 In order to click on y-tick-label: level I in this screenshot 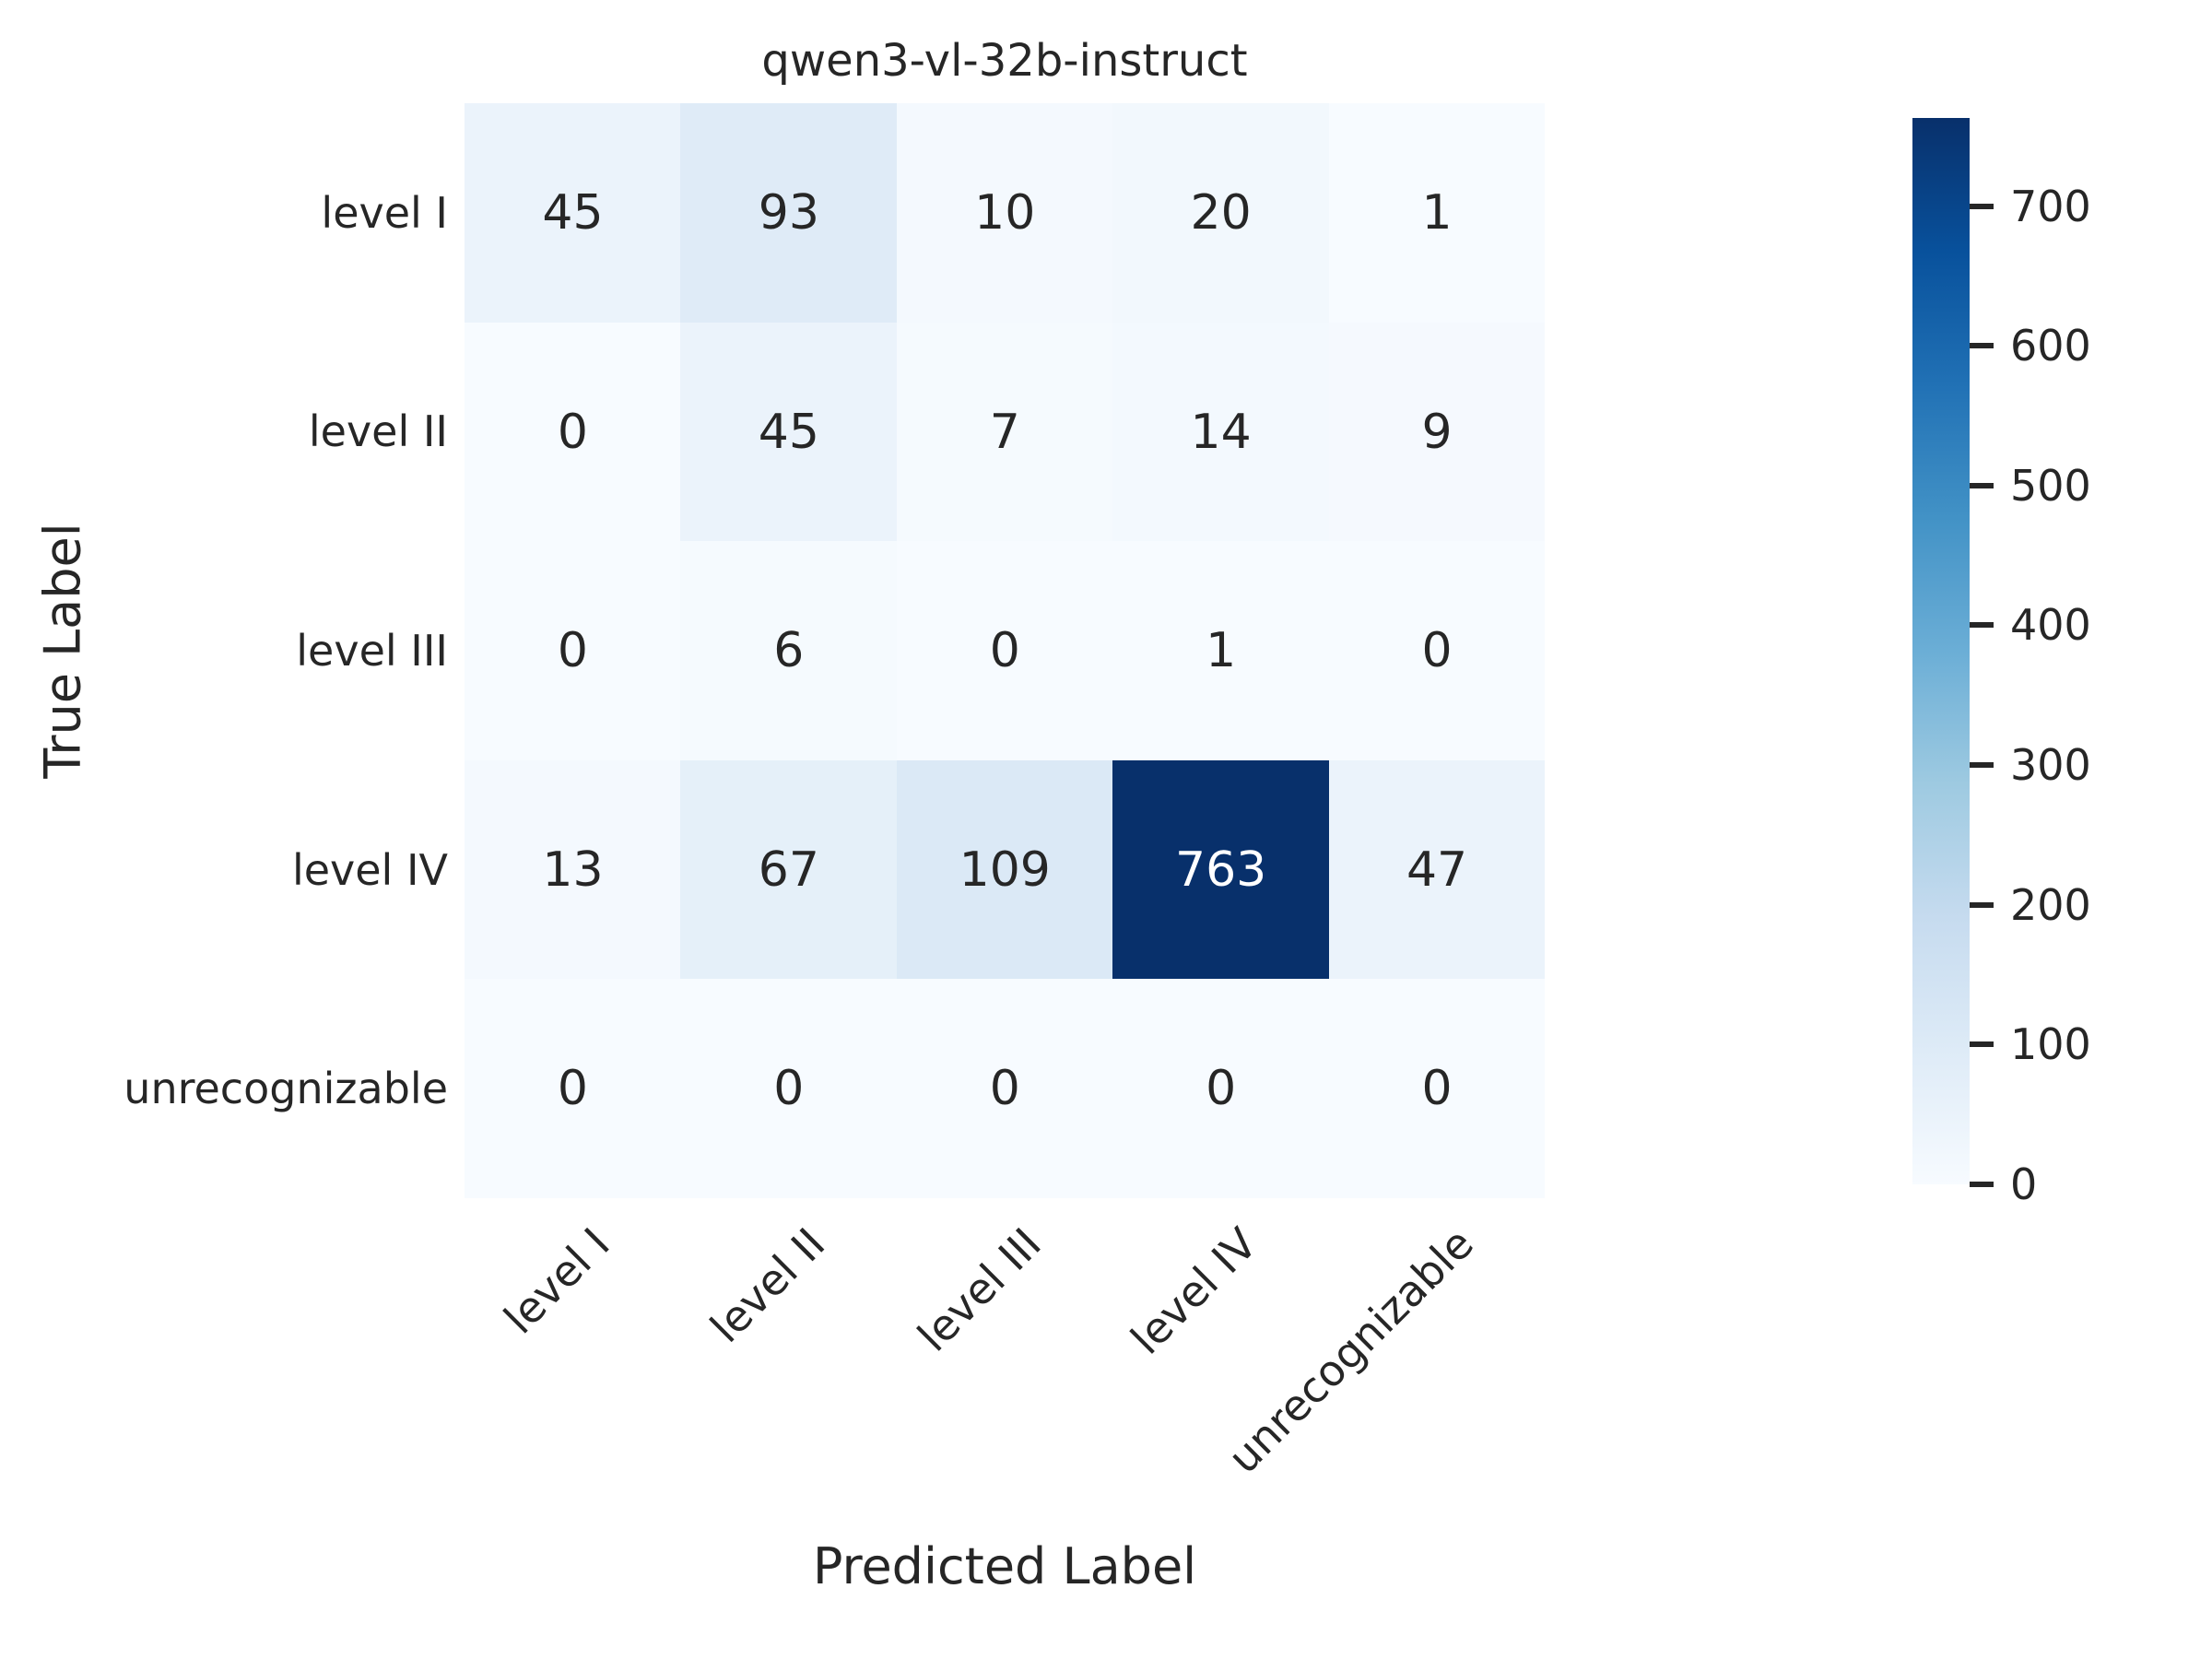, I will do `click(384, 212)`.